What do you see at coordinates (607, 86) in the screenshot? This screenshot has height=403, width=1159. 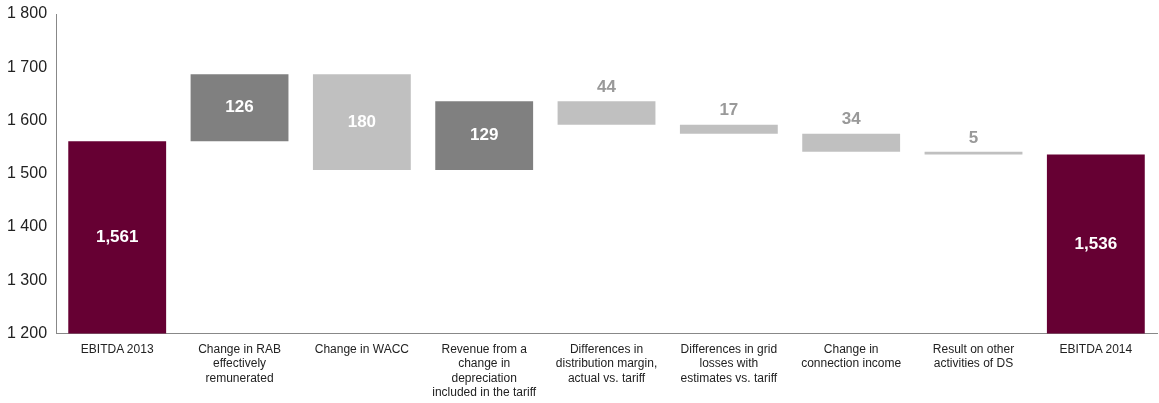 I see `data-label: 44` at bounding box center [607, 86].